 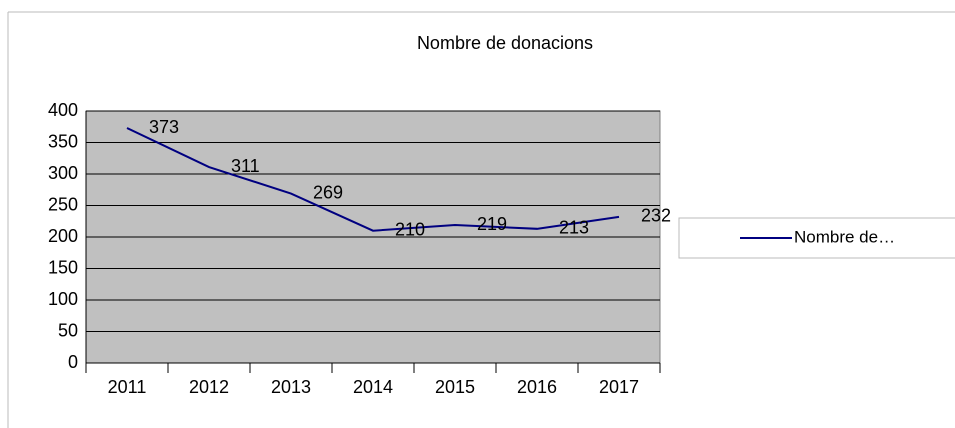 I want to click on x-tick-label: 2016, so click(x=537, y=387).